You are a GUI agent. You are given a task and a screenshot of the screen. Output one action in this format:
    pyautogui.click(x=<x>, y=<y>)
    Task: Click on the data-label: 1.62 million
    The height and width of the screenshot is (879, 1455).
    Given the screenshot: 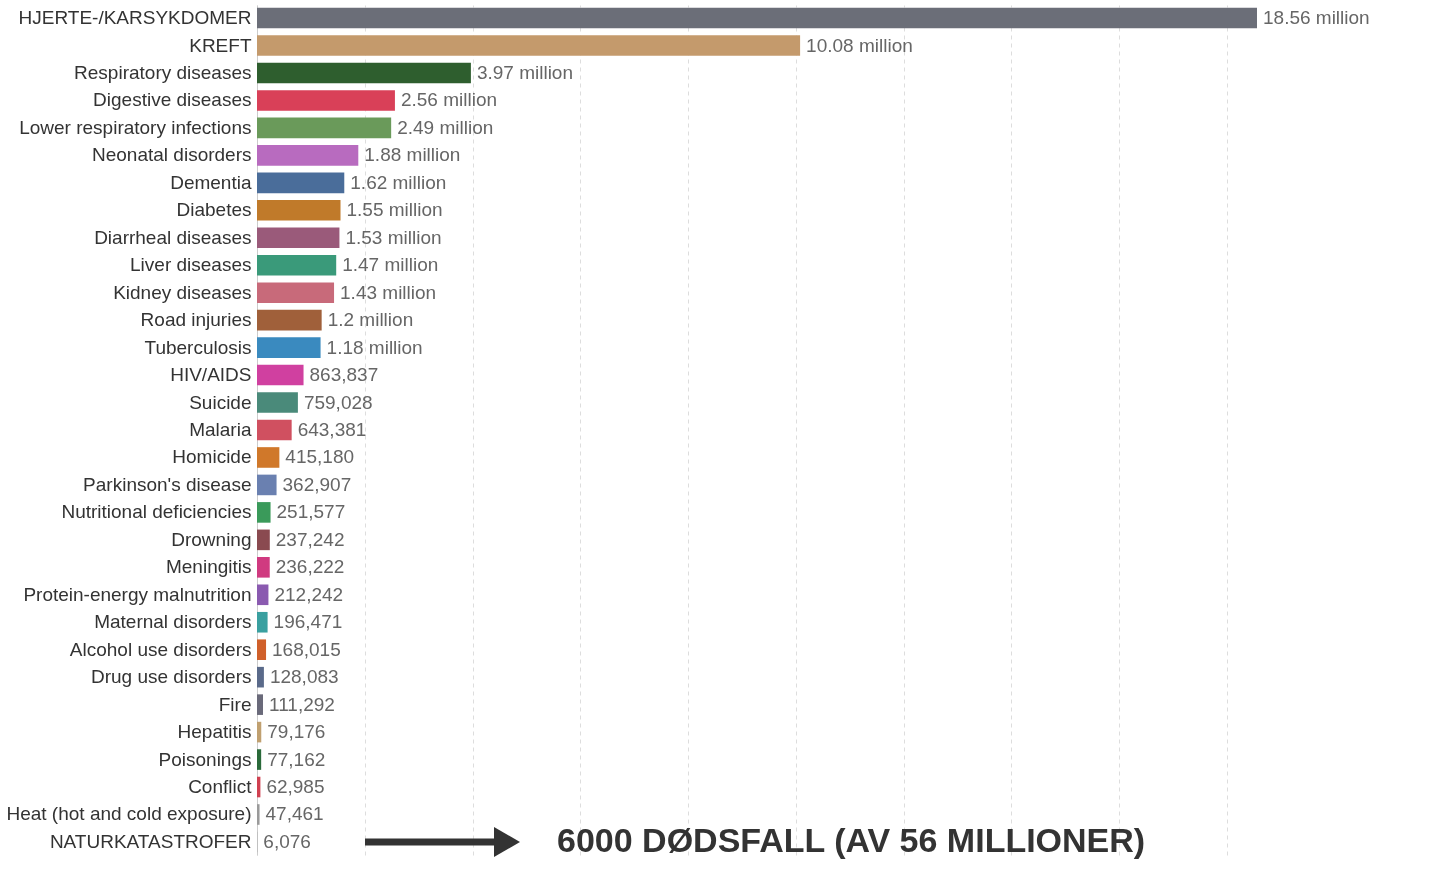 What is the action you would take?
    pyautogui.click(x=398, y=182)
    